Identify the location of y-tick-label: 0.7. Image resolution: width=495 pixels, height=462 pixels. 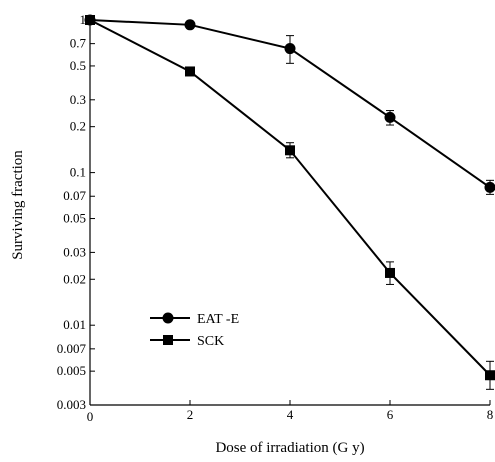
(78, 43).